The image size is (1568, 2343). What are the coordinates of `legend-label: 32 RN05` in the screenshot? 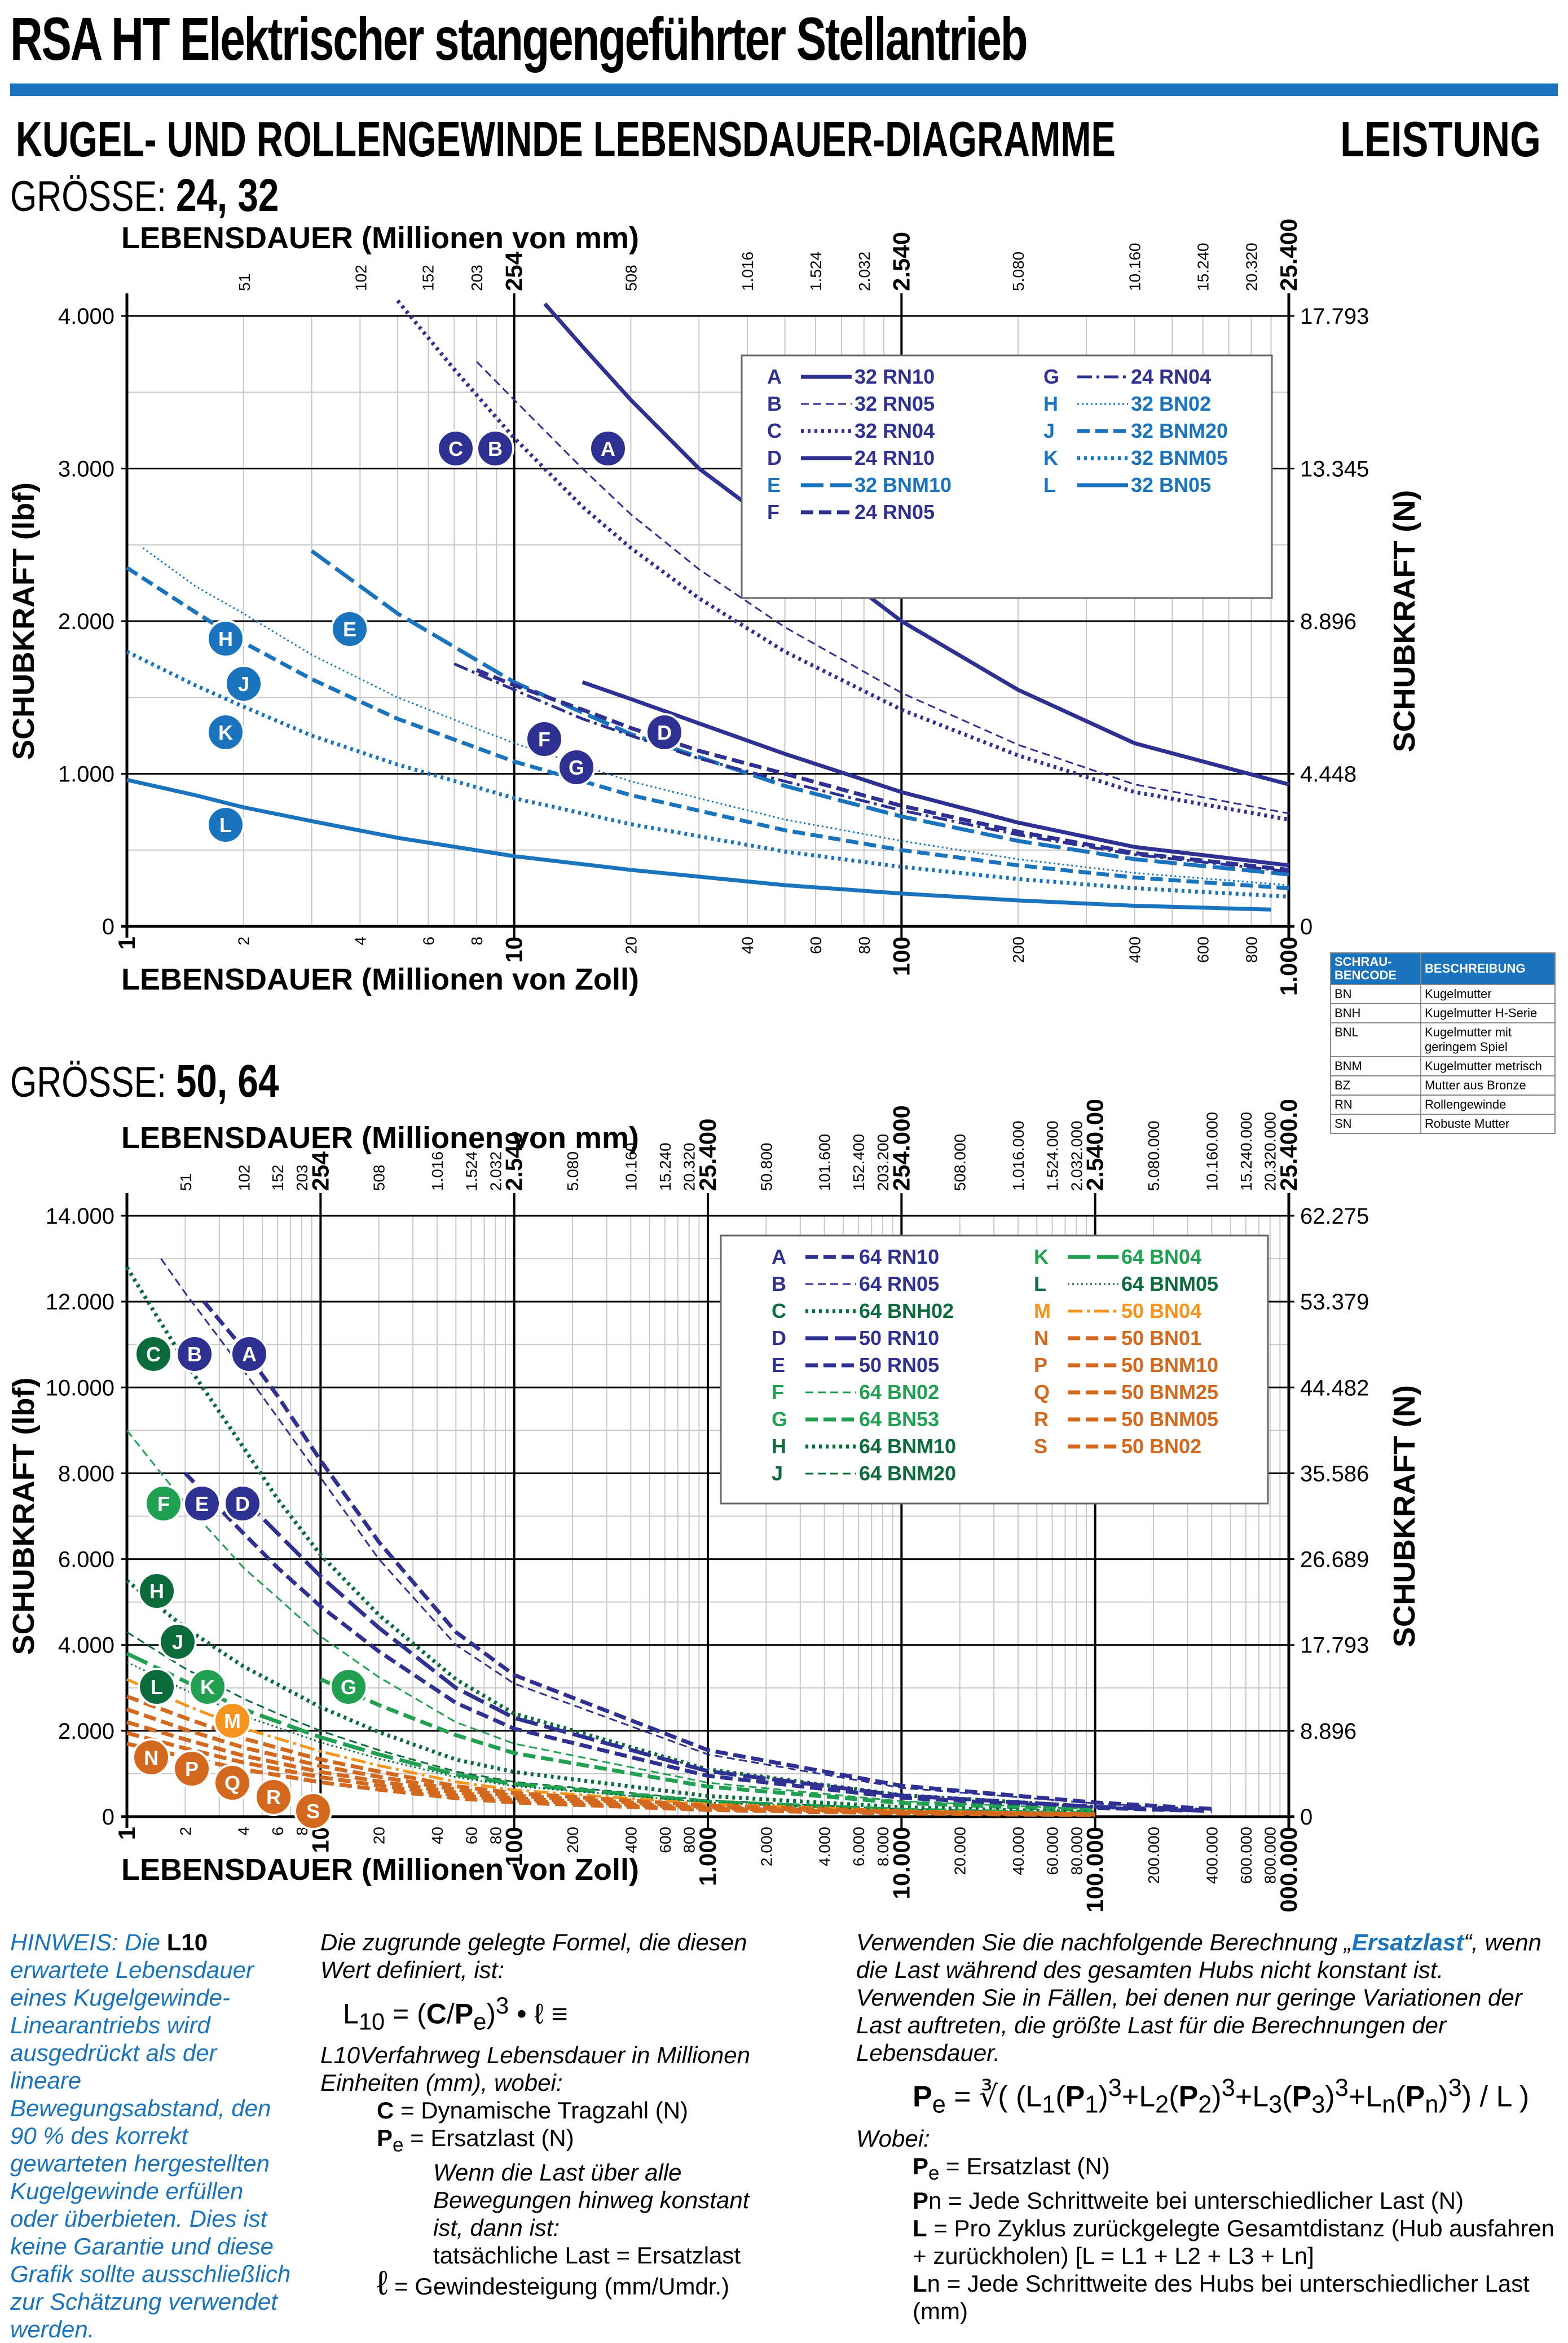 It's located at (895, 404).